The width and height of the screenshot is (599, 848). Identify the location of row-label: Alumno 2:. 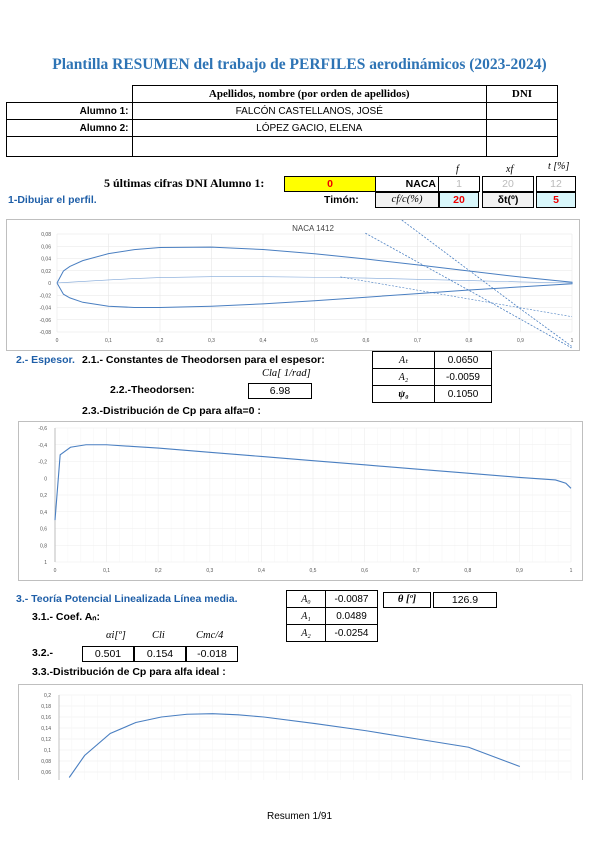
(69, 128).